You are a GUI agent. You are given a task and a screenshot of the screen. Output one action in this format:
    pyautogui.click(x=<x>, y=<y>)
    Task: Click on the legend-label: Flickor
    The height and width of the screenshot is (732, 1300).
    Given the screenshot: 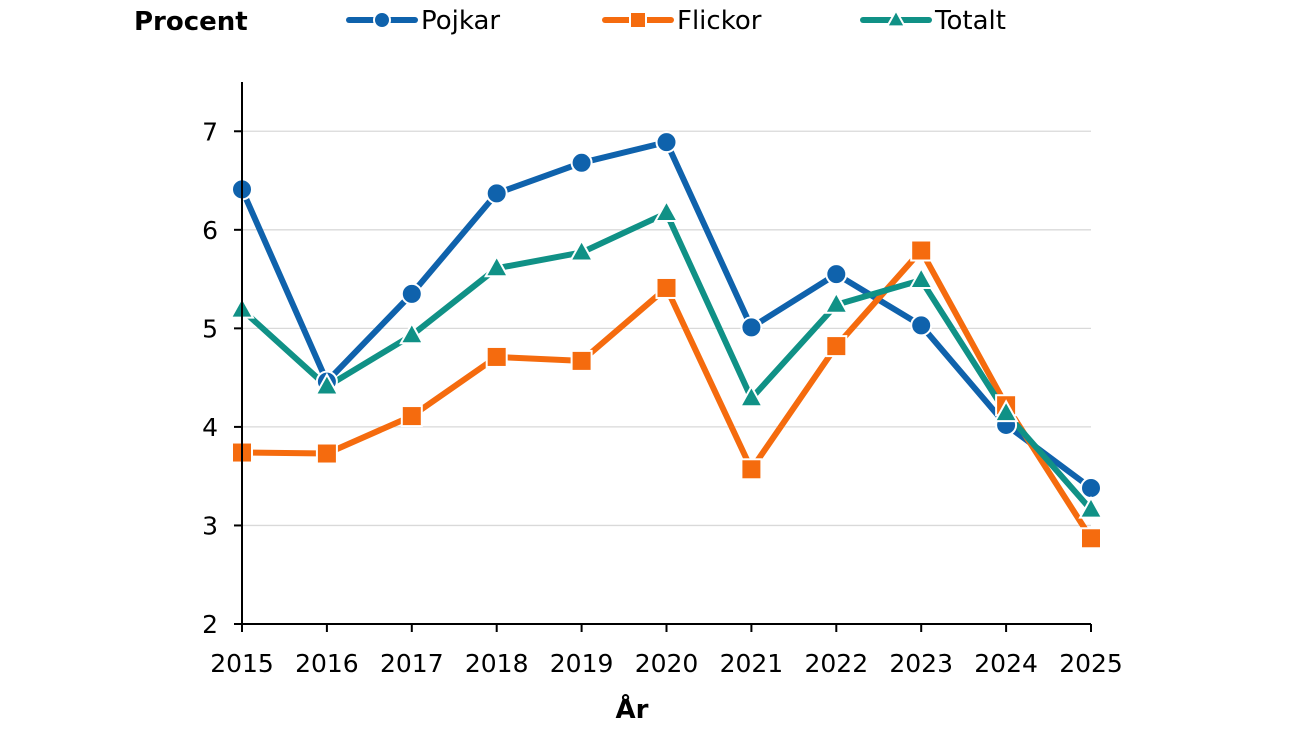 What is the action you would take?
    pyautogui.click(x=719, y=21)
    